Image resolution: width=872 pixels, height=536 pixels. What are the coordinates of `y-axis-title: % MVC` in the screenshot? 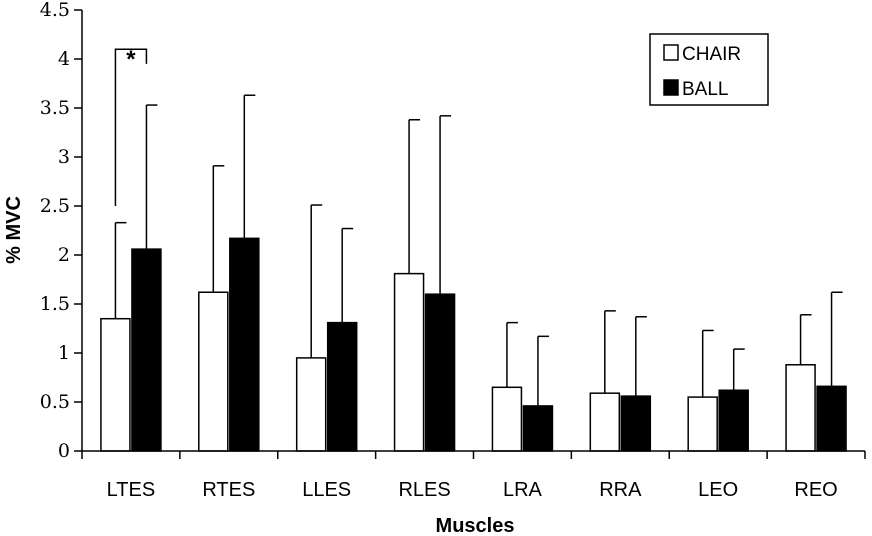 It's located at (14, 230).